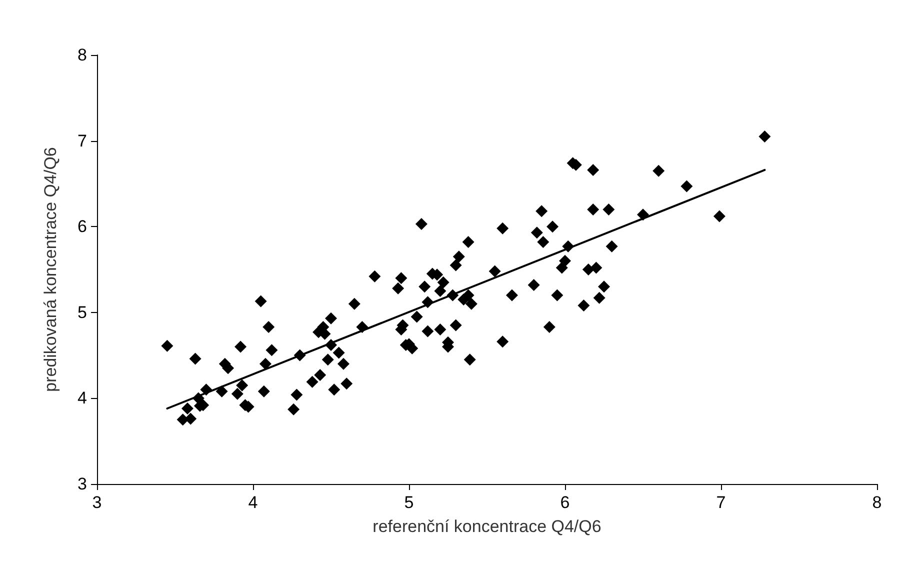 This screenshot has width=908, height=581. I want to click on y-tick-label: 6, so click(82, 226).